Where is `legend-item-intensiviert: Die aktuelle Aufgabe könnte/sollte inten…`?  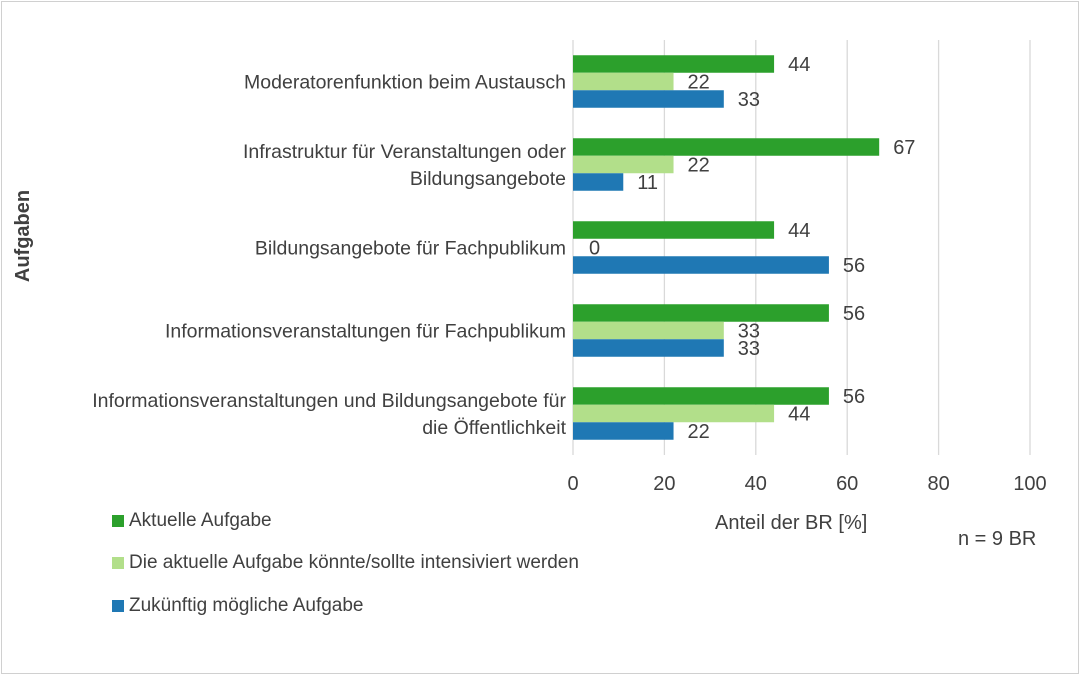
legend-item-intensiviert: Die aktuelle Aufgabe könnte/sollte inten… is located at coordinates (345, 563).